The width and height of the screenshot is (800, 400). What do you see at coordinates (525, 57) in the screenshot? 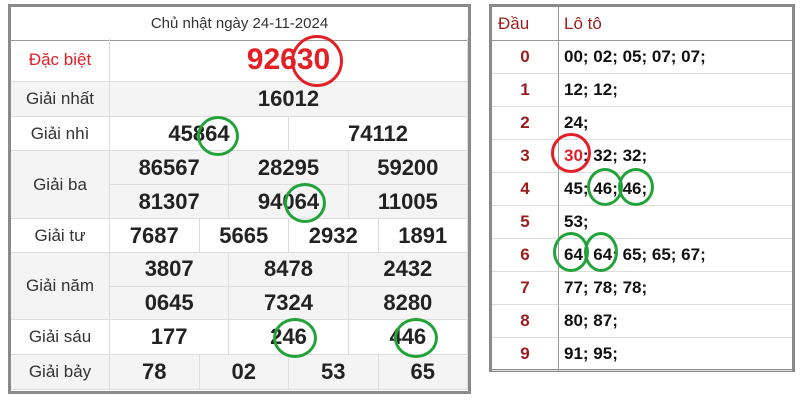
I see `dau-cell: 0` at bounding box center [525, 57].